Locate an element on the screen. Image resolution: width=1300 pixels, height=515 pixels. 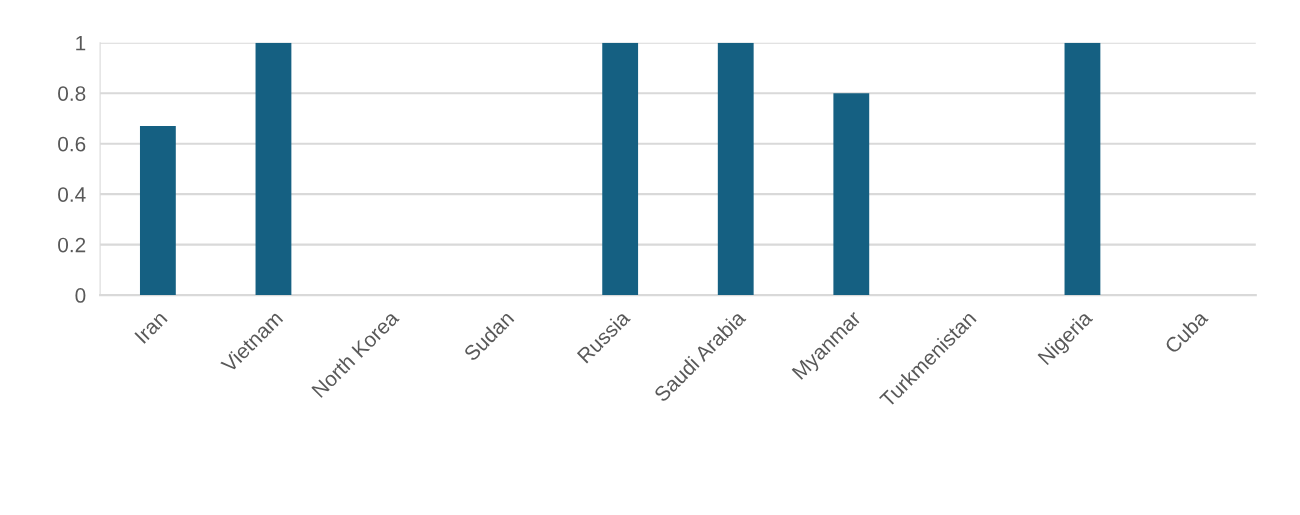
y-tick-label: 0.6 is located at coordinates (72, 144).